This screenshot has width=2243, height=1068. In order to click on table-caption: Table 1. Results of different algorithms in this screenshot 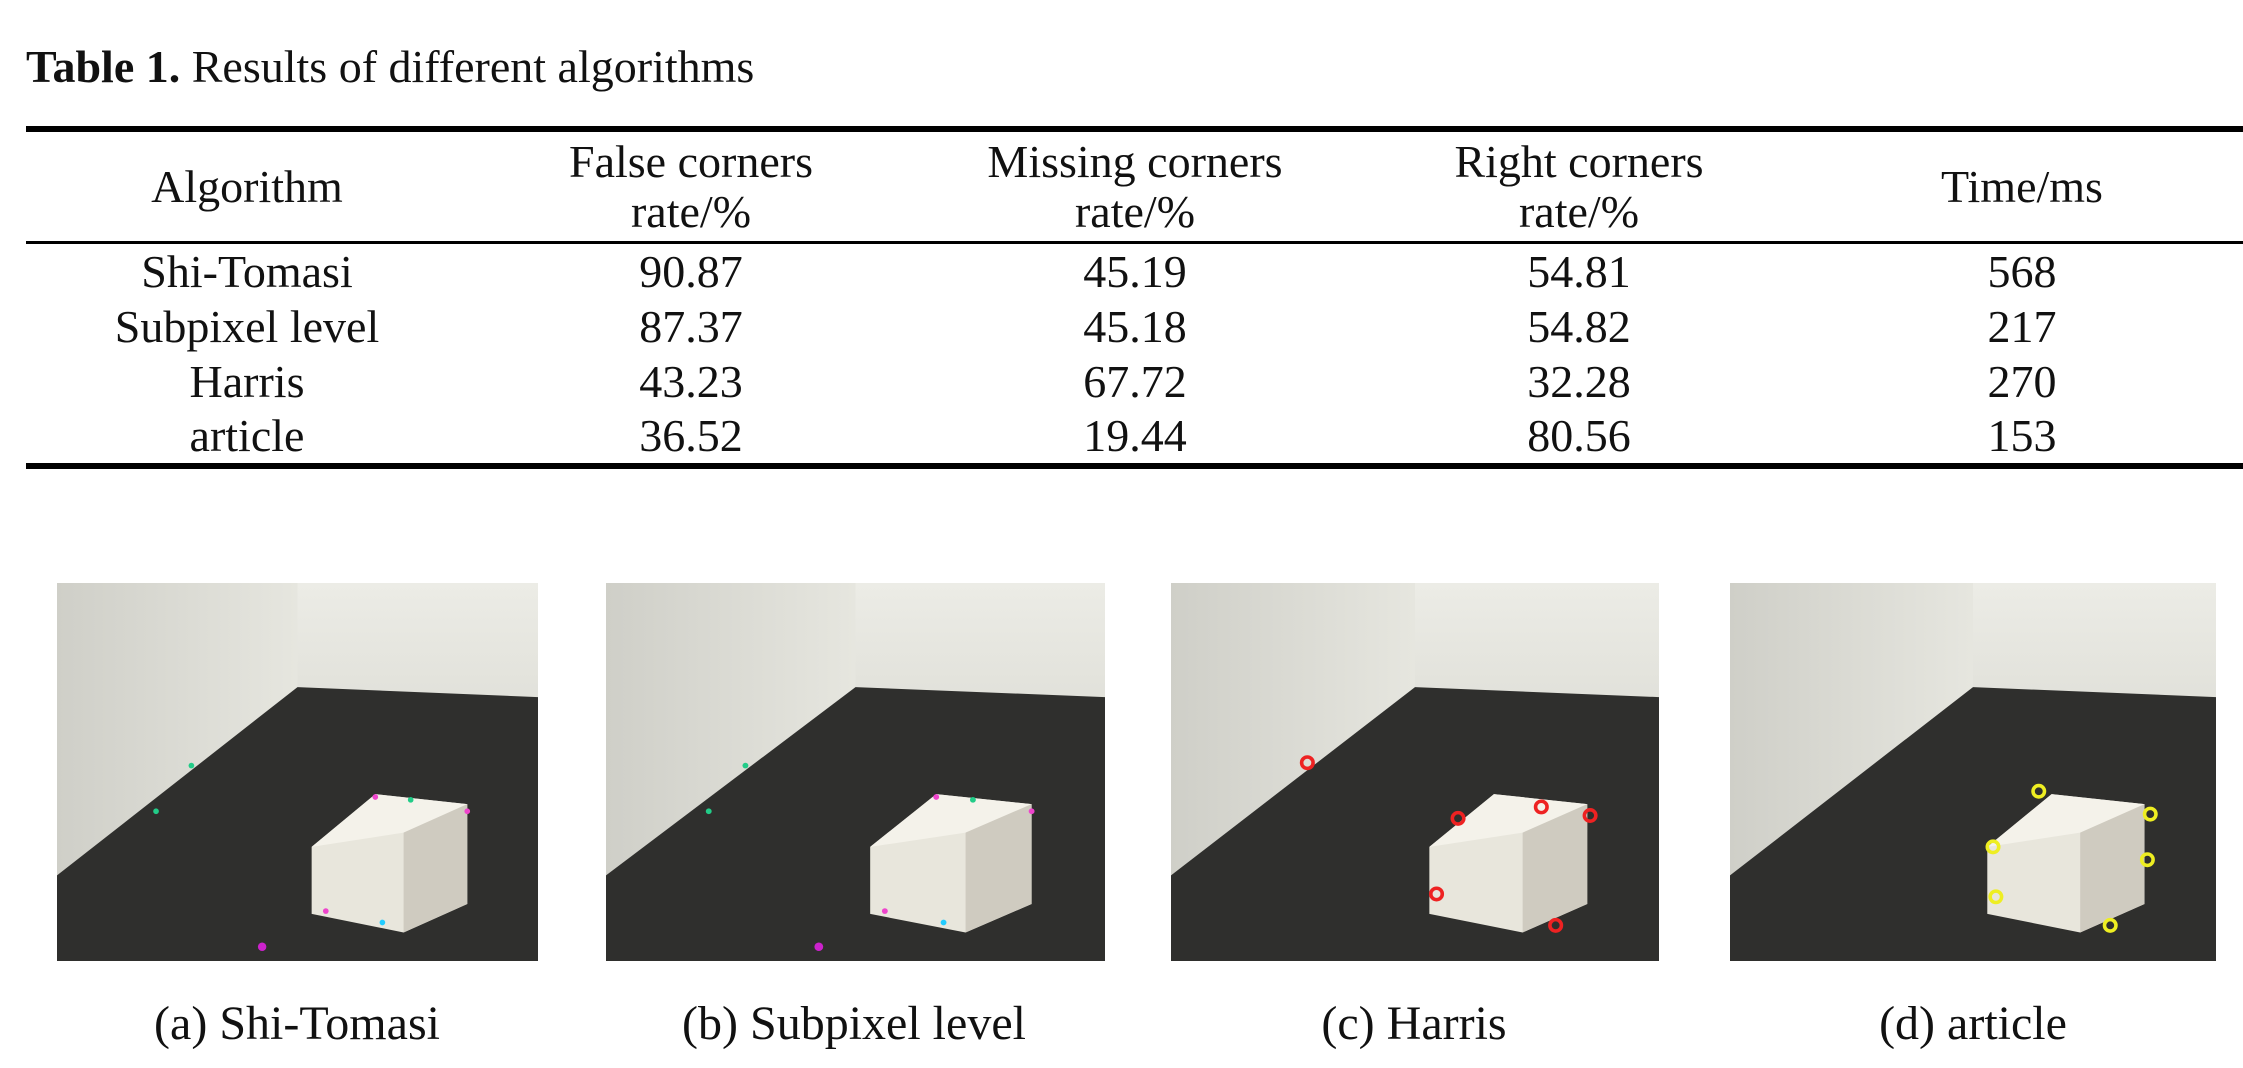, I will do `click(390, 67)`.